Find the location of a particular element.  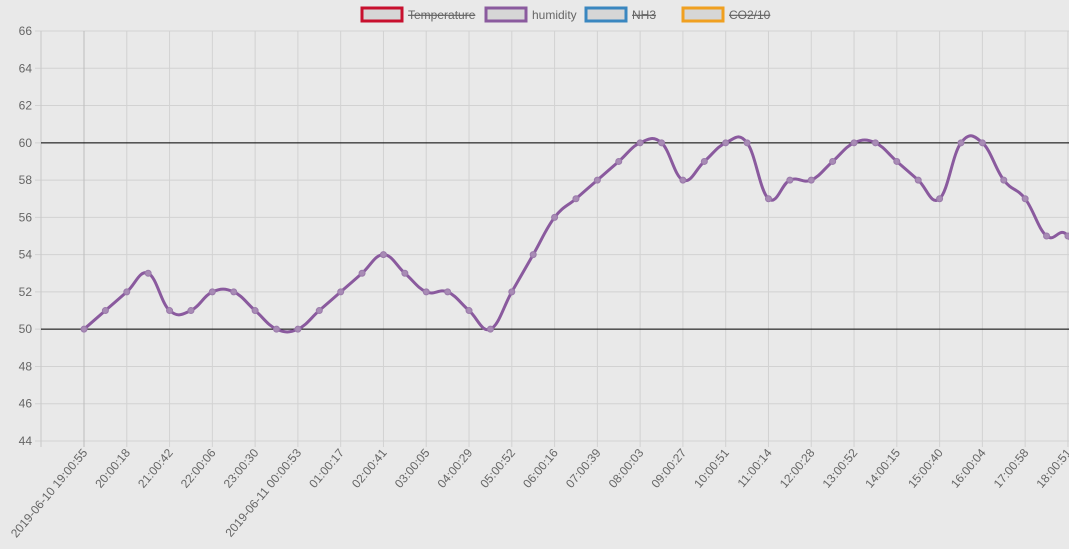

legend-label: NH3 is located at coordinates (644, 15).